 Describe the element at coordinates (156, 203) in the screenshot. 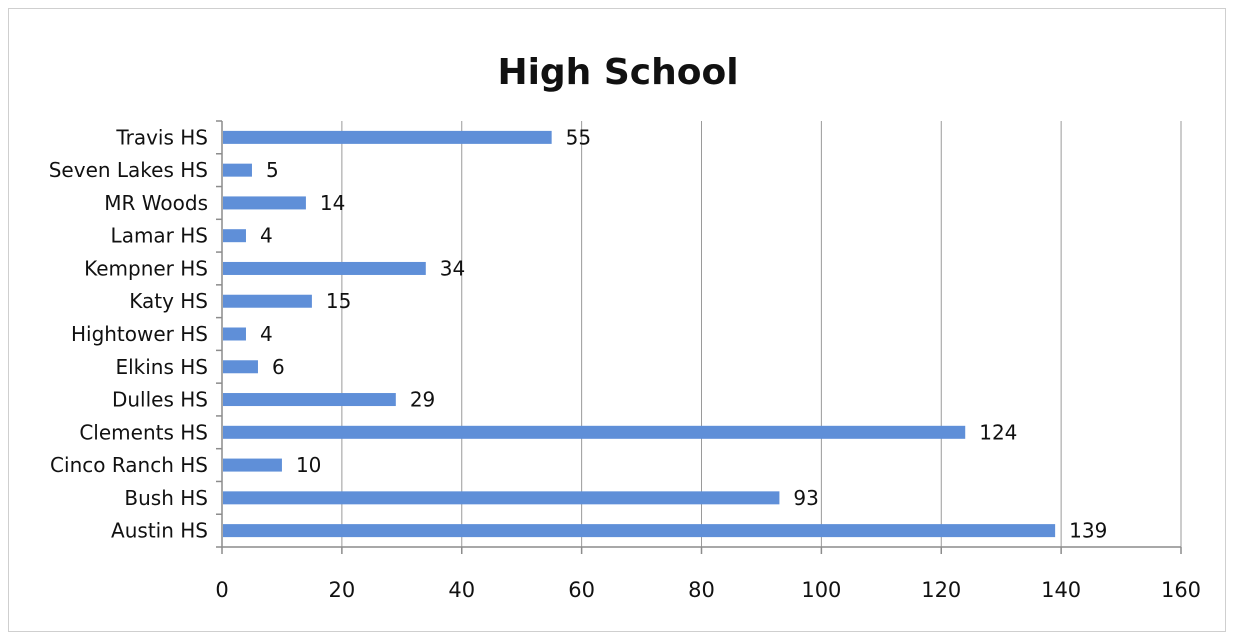

I see `category-label: MR Woods` at that location.